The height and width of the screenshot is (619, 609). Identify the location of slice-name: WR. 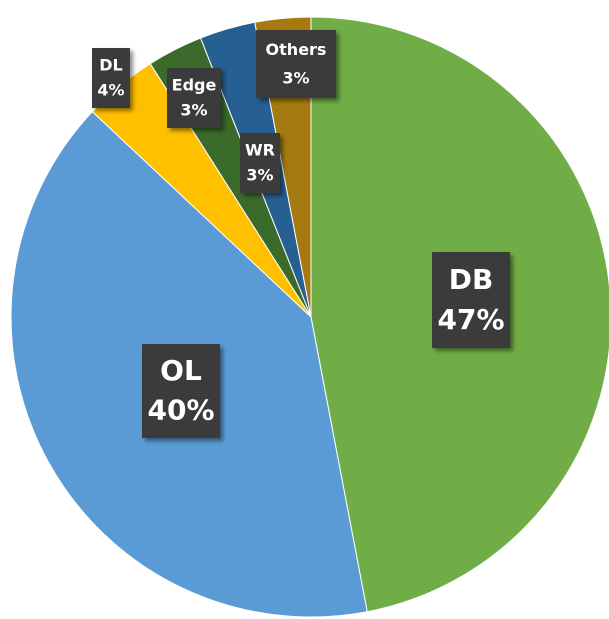
(260, 150).